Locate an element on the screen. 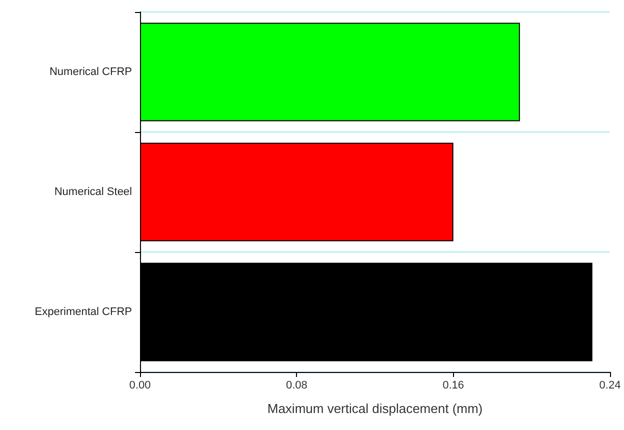  x-tick-label: 0.08 is located at coordinates (297, 386).